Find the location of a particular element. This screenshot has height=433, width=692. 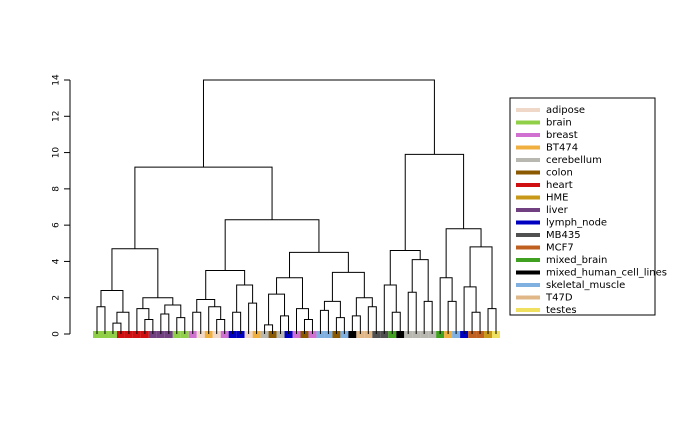

legend-label: mixed_human_cell_lines is located at coordinates (606, 273).